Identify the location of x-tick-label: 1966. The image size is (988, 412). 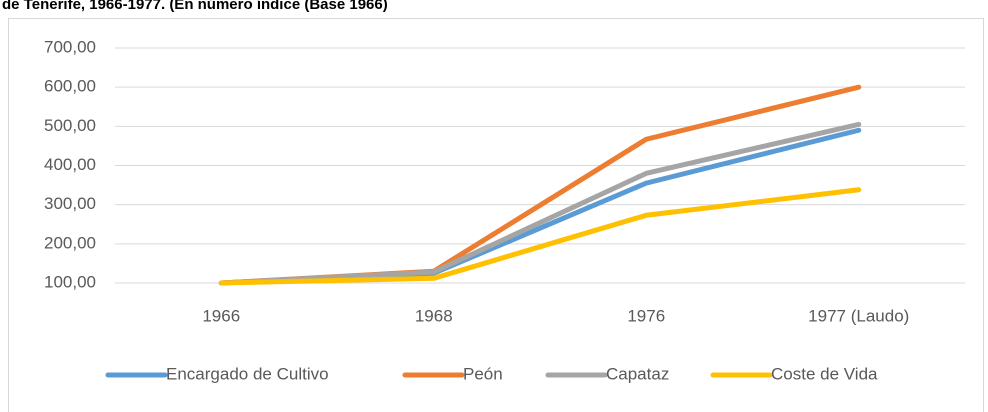
(221, 315).